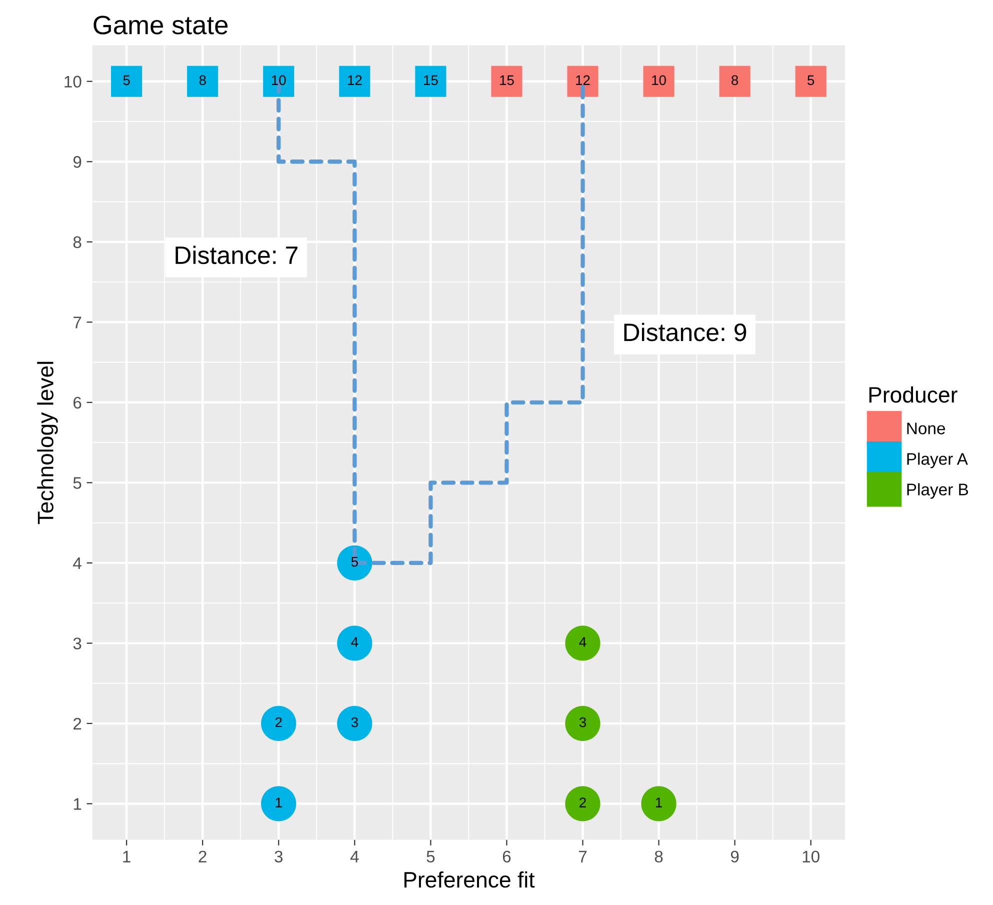 The image size is (993, 905). Describe the element at coordinates (278, 856) in the screenshot. I see `x-tick-label: 3` at that location.